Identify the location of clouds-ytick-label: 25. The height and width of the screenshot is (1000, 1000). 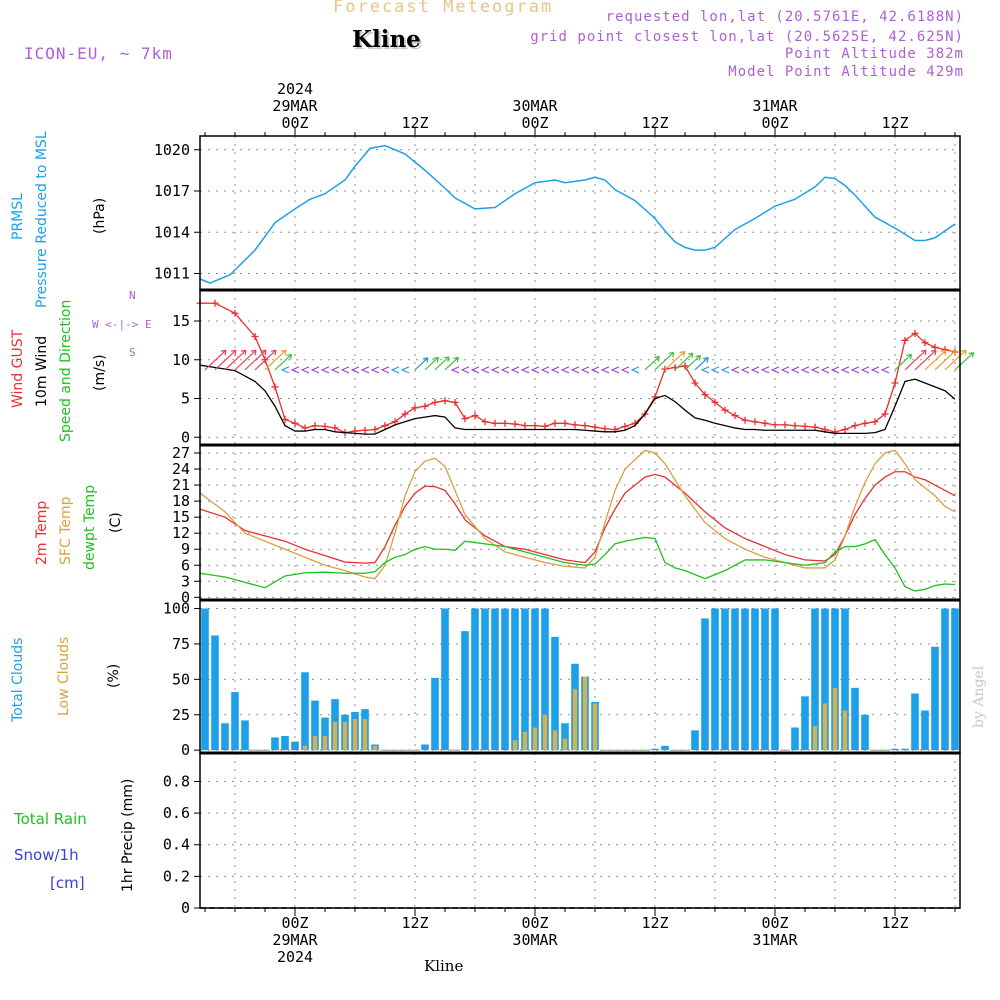
(181, 715).